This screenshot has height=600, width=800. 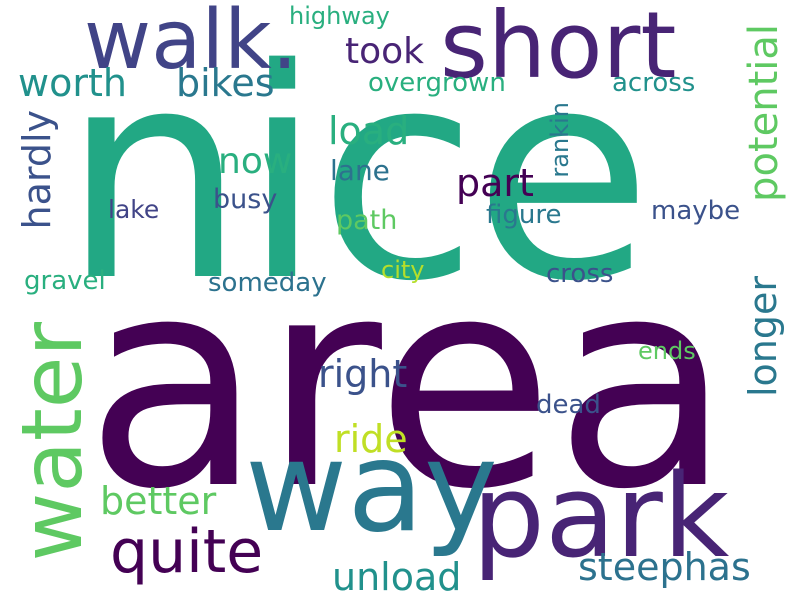 I want to click on word-dead: dead, so click(x=568, y=405).